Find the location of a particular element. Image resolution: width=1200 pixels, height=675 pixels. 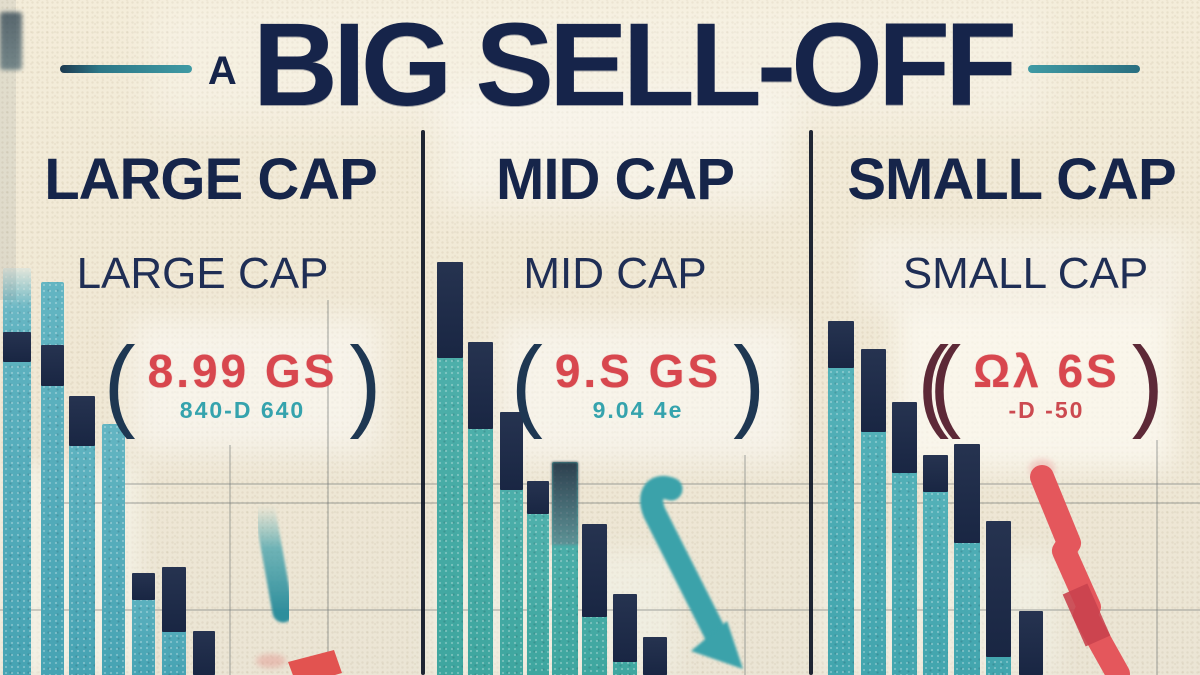

badge-sub-value: 840-D 640 is located at coordinates (242, 409).